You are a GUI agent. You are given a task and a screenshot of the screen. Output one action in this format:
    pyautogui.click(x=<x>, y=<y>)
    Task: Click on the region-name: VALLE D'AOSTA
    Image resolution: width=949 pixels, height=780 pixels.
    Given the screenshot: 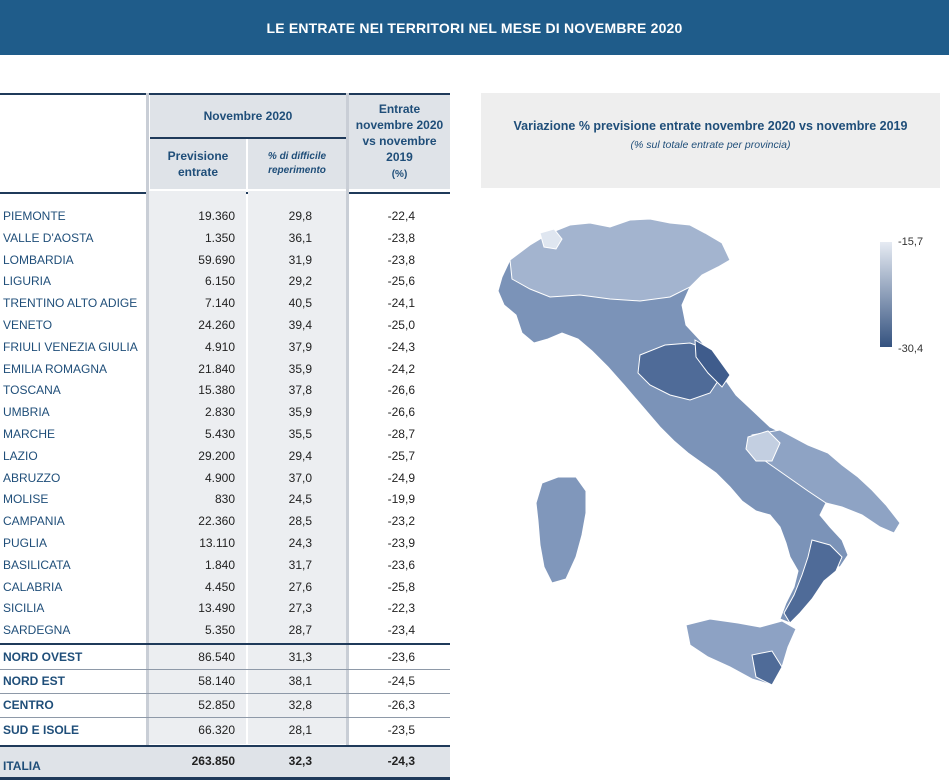 What is the action you would take?
    pyautogui.click(x=48, y=237)
    